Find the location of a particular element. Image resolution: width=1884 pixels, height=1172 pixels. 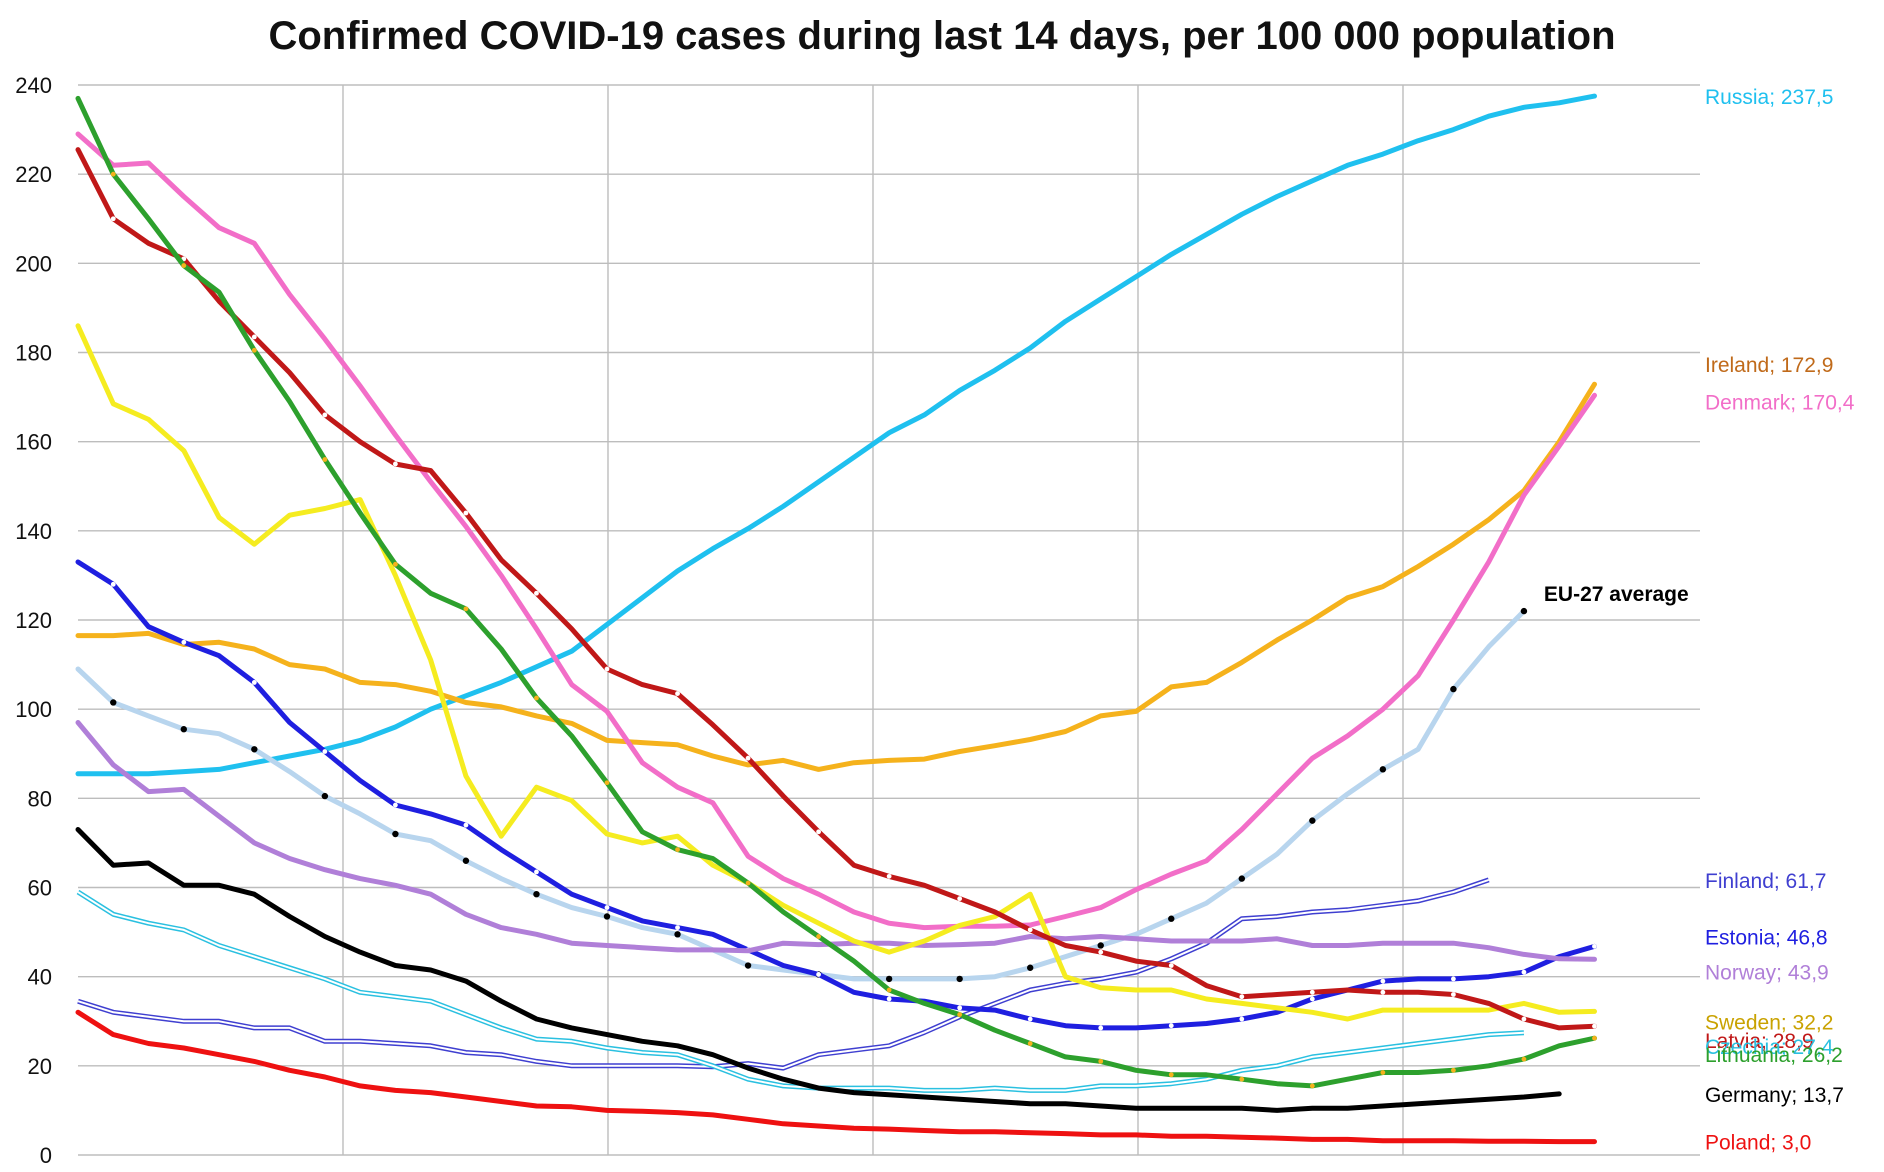

series-end-label: EU-27 average is located at coordinates (1616, 594).